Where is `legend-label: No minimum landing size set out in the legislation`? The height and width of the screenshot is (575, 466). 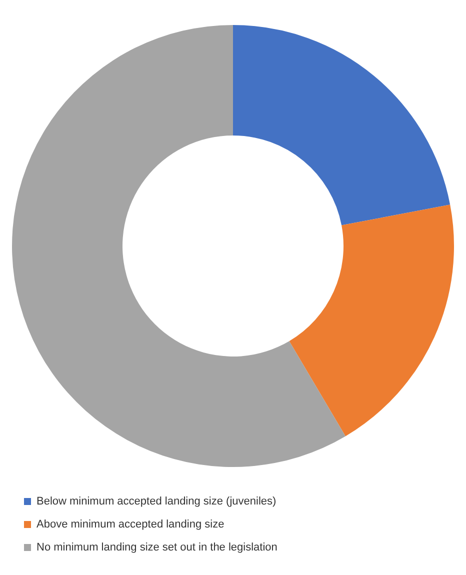
legend-label: No minimum landing size set out in the legislation is located at coordinates (157, 548).